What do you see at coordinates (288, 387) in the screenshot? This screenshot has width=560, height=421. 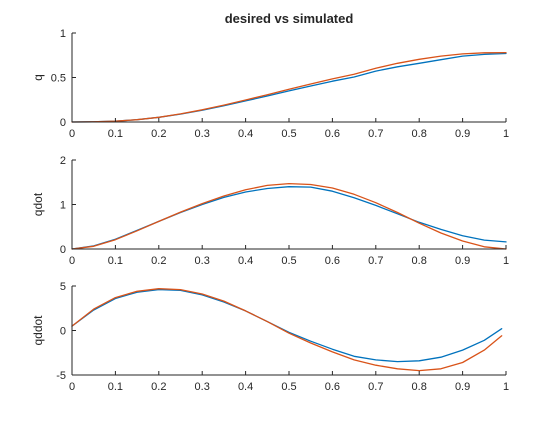 I see `panel-3-x-tick-label: 0.5` at bounding box center [288, 387].